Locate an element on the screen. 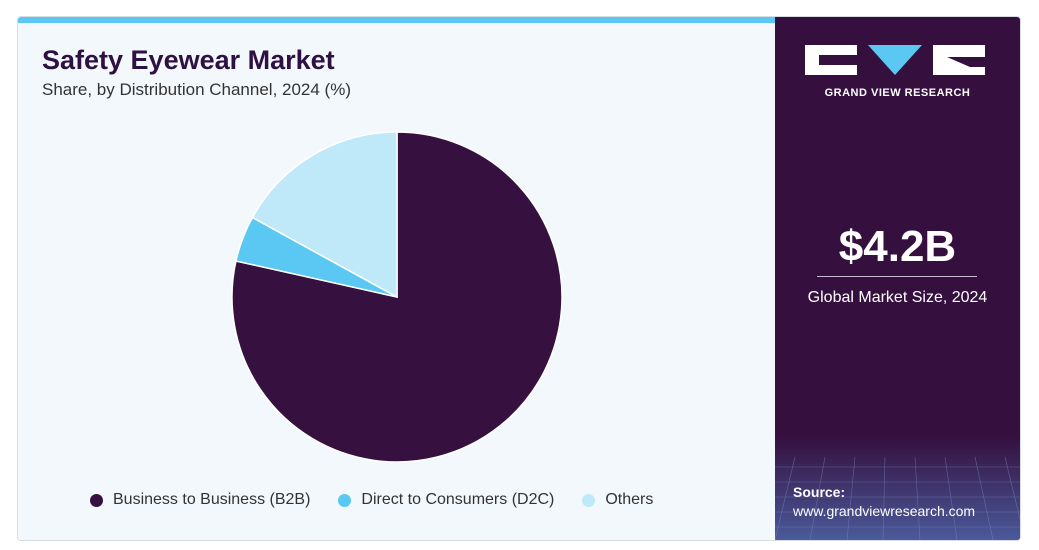  source-url: www.grandviewresearch.com is located at coordinates (884, 511).